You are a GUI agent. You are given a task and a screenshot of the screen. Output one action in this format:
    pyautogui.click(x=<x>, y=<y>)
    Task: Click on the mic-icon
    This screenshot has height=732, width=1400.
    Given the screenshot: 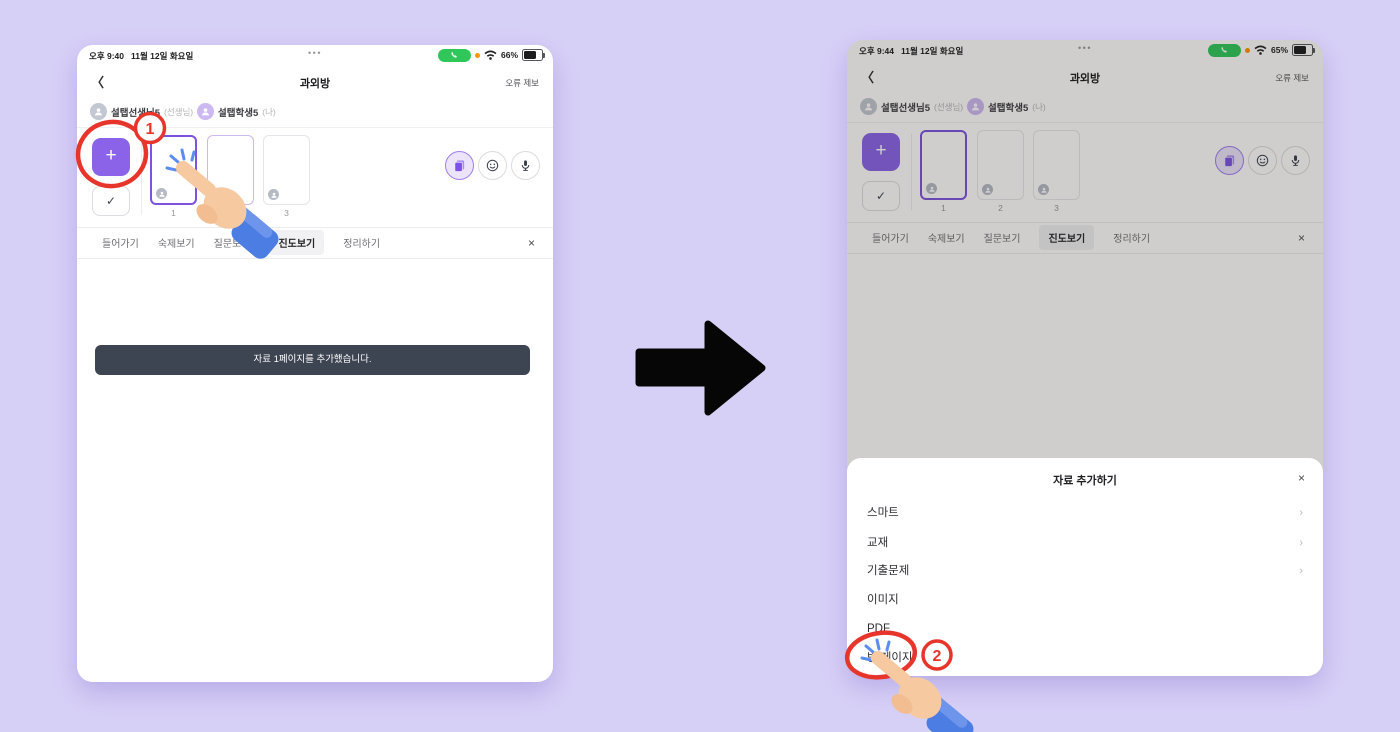 What is the action you would take?
    pyautogui.click(x=525, y=165)
    